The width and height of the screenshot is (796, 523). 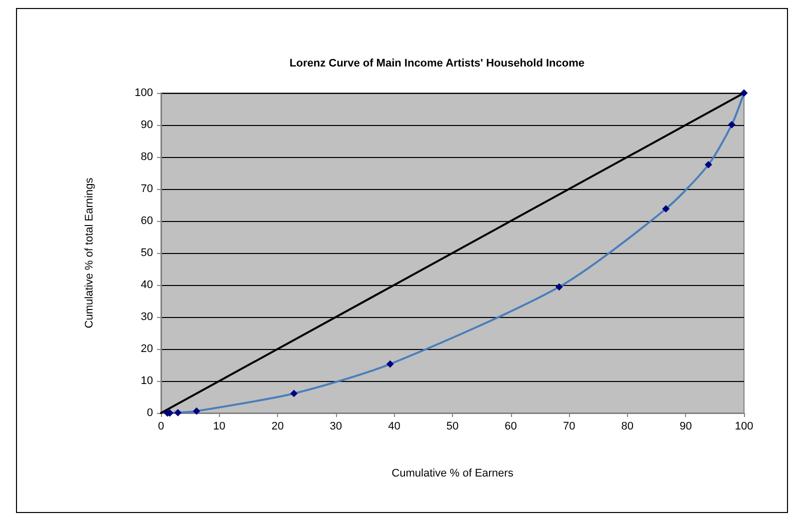 What do you see at coordinates (146, 125) in the screenshot?
I see `y-tick-label: 90` at bounding box center [146, 125].